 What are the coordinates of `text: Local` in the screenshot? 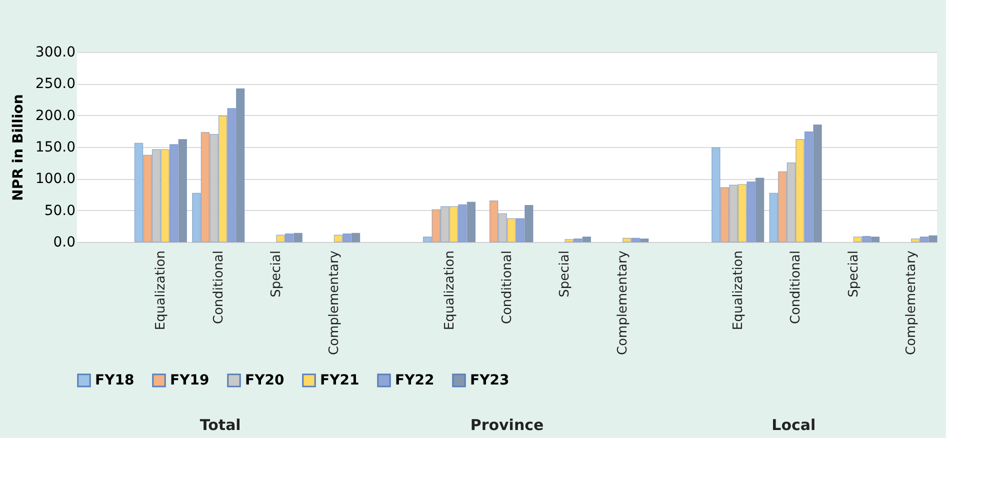 It's located at (794, 425).